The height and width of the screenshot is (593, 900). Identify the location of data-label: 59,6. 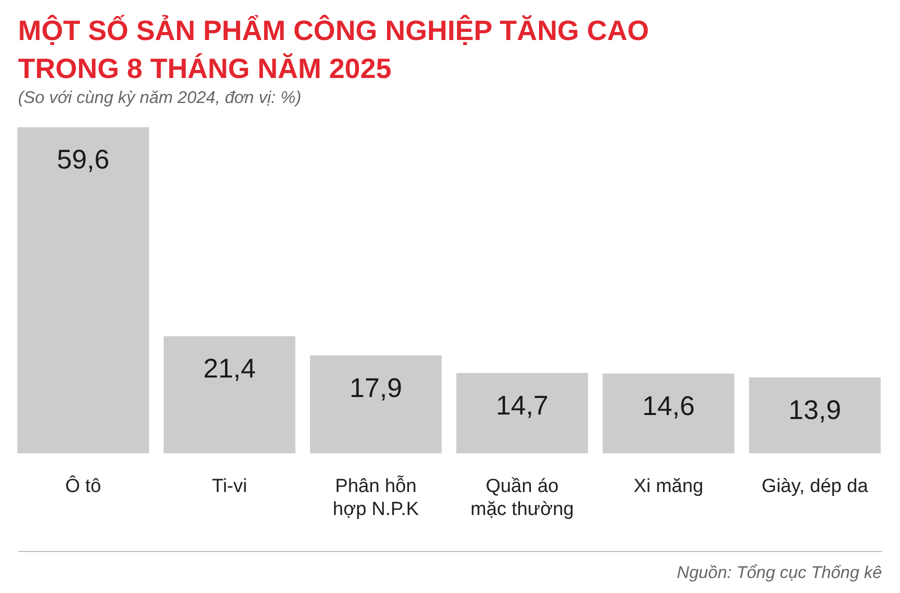
(83, 159).